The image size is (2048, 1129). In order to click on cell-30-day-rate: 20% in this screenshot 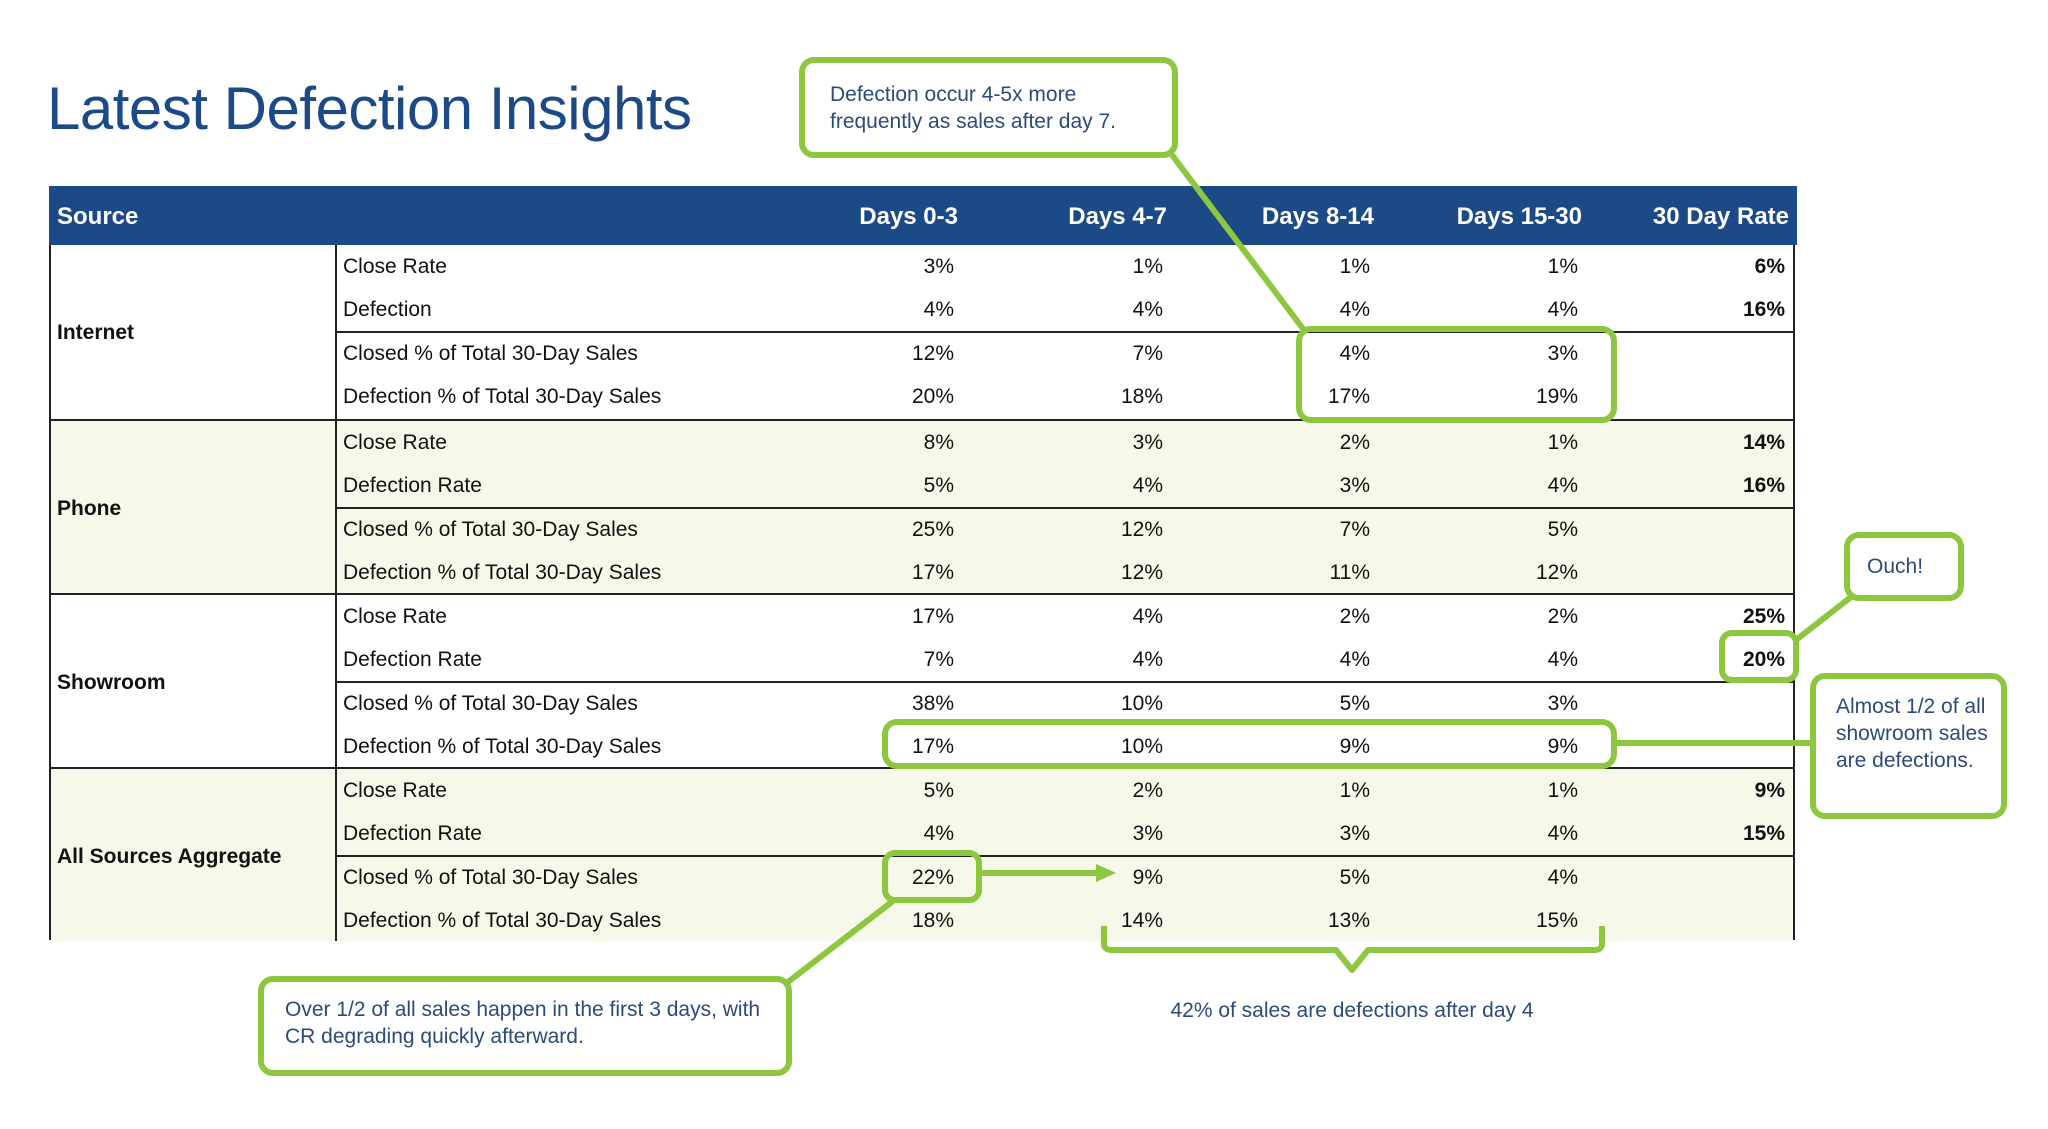, I will do `click(1763, 659)`.